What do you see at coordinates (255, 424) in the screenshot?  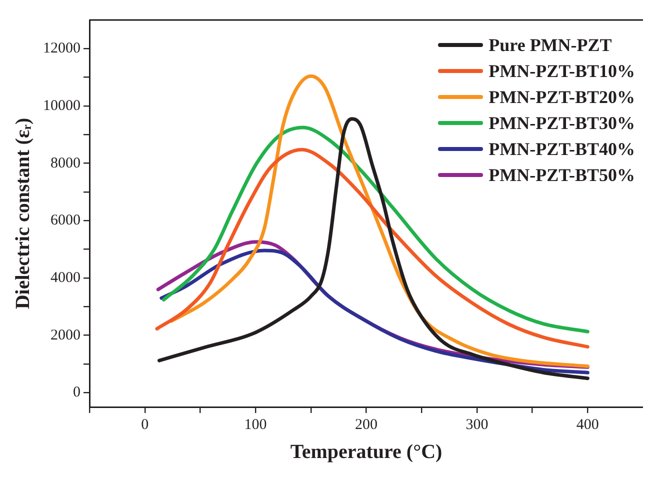 I see `x-tick-label: 100` at bounding box center [255, 424].